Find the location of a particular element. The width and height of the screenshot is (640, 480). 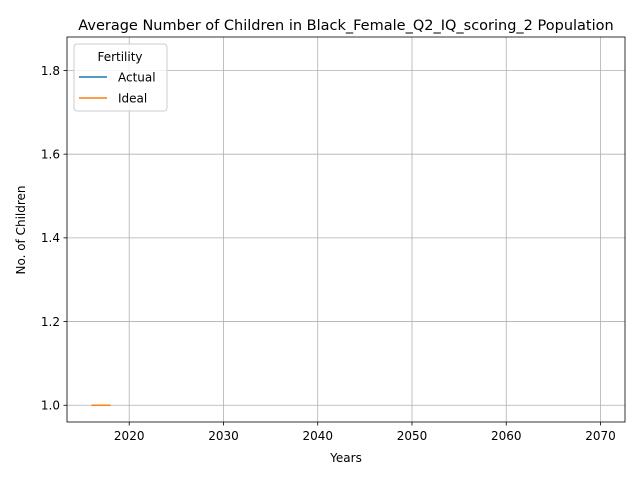

x-tick-label: 2030 is located at coordinates (223, 436).